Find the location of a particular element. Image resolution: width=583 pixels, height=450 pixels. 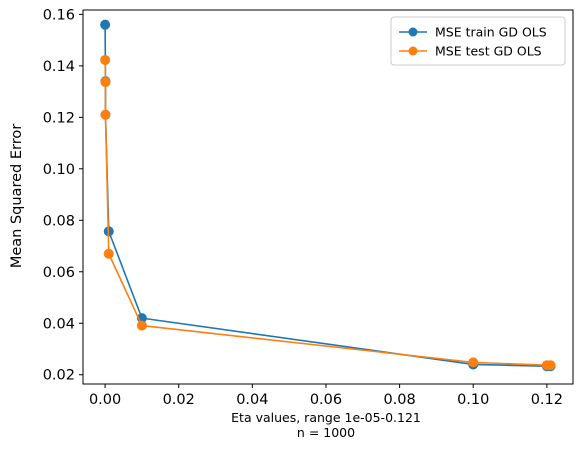

y-tick-label: 0.16 is located at coordinates (59, 15).